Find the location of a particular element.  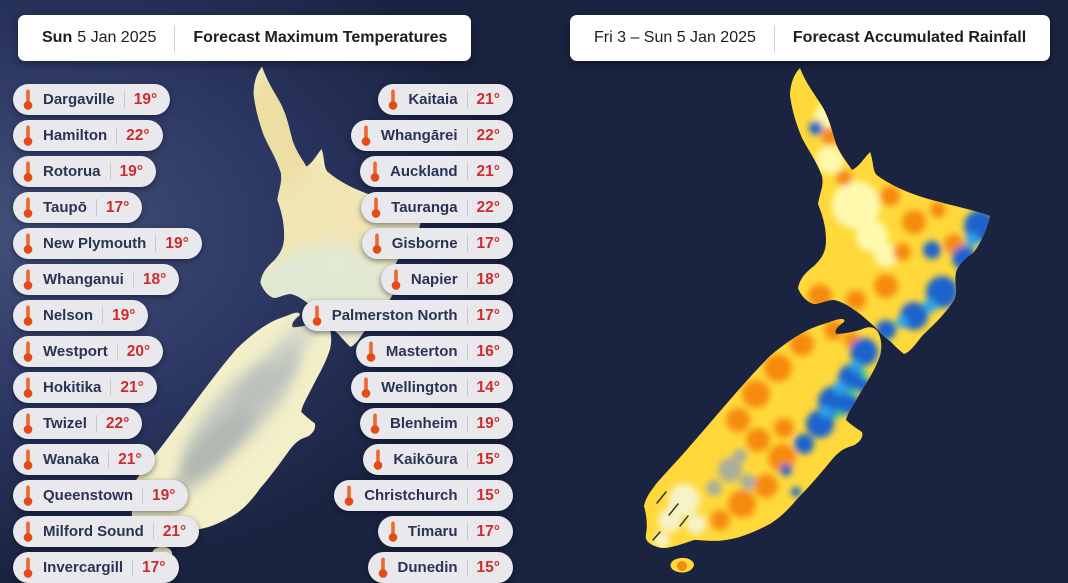

city-name: Nelson is located at coordinates (68, 315).